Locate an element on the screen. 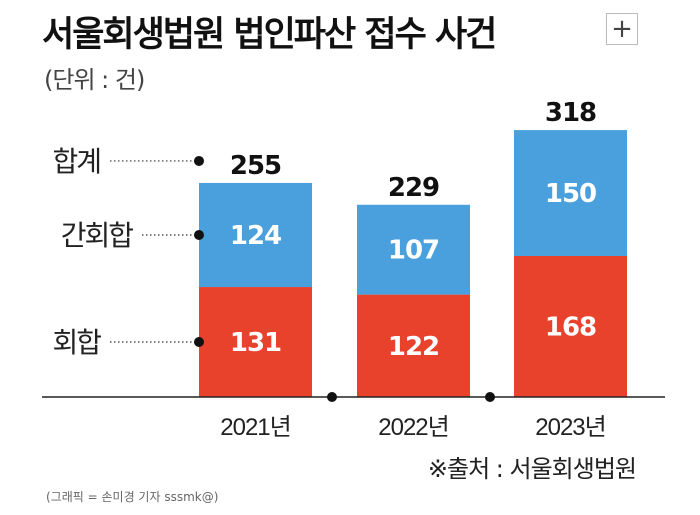 Image resolution: width=700 pixels, height=515 pixels. legend-total-label: 합계 is located at coordinates (76, 161).